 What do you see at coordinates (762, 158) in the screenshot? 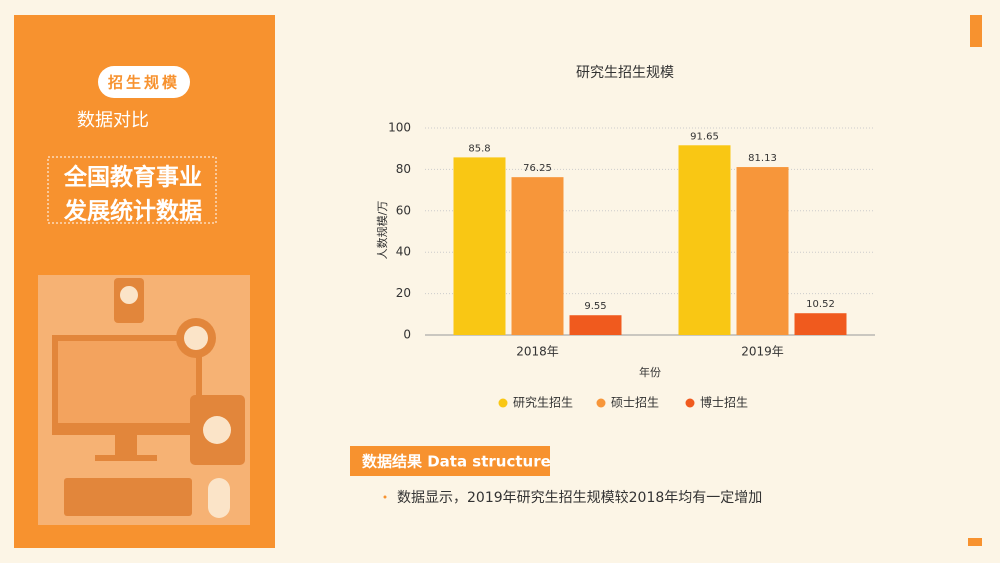
I see `value-label: 81.13` at bounding box center [762, 158].